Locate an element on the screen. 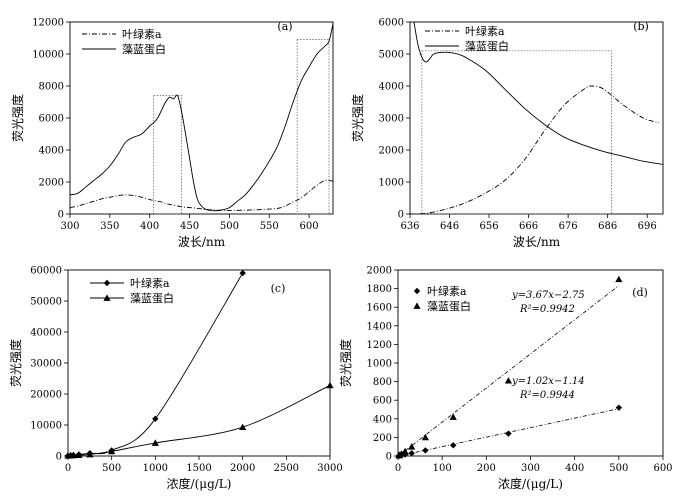 Image resolution: width=684 pixels, height=497 pixels. fit-equation: y=1.02x−1.14 is located at coordinates (548, 381).